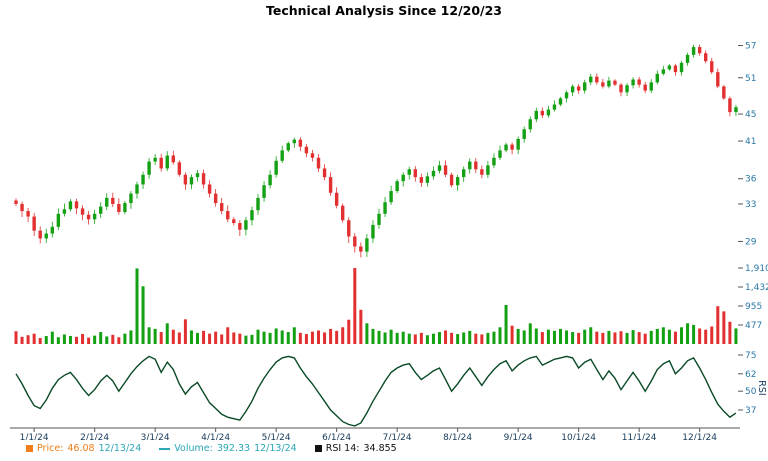  Describe the element at coordinates (50, 448) in the screenshot. I see `price-label: Price:` at that location.